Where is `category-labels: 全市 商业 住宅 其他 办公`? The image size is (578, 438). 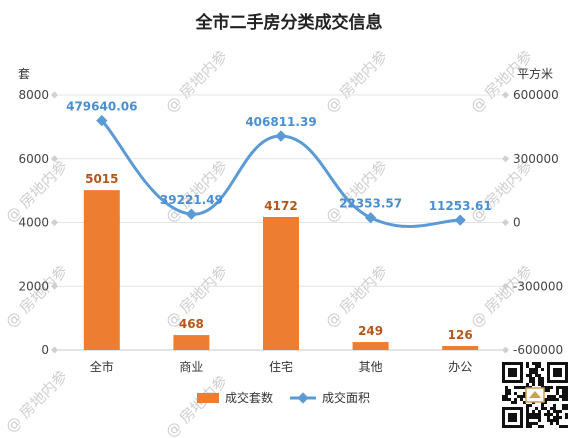
category-labels: 全市 商业 住宅 其他 办公 is located at coordinates (281, 366).